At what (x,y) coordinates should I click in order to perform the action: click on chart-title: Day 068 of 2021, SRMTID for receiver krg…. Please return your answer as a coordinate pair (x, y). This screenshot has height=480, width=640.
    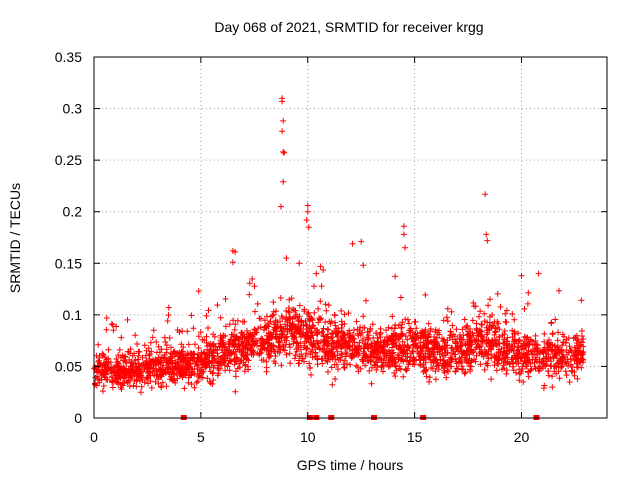
    Looking at the image, I should click on (348, 27).